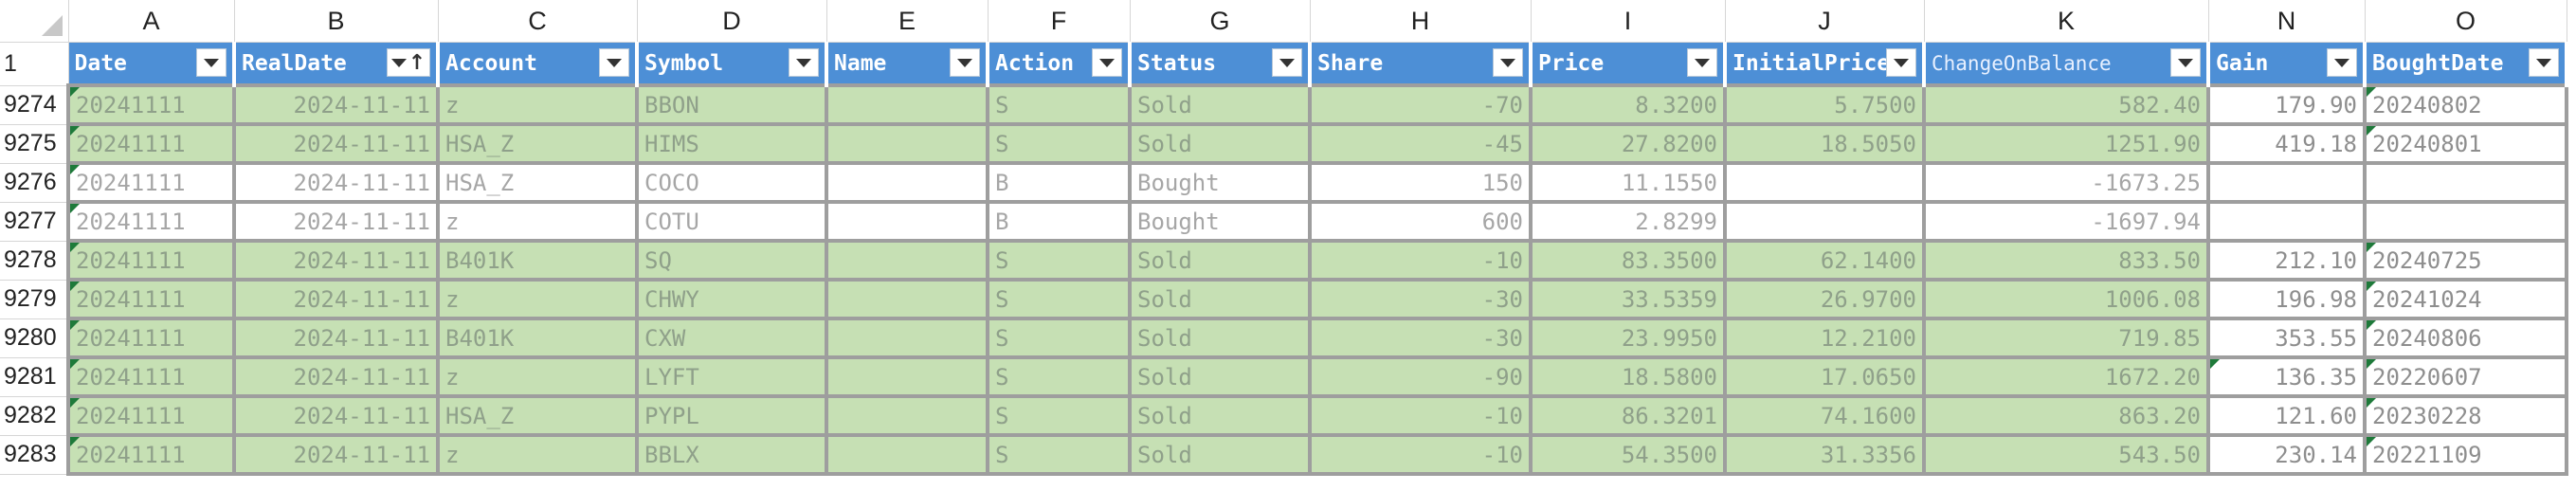 The width and height of the screenshot is (2576, 491). Describe the element at coordinates (34, 261) in the screenshot. I see `row-number: 9278` at that location.